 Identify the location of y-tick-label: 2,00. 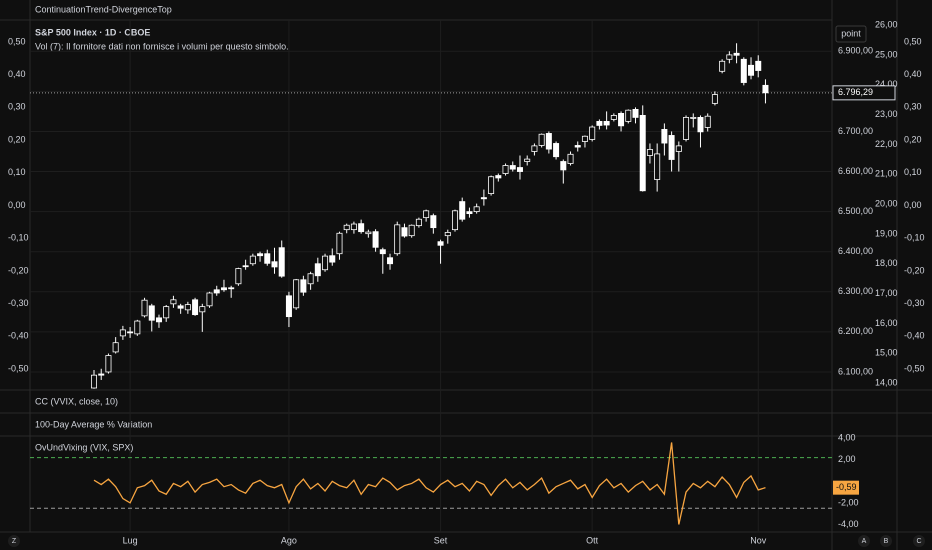
(847, 459).